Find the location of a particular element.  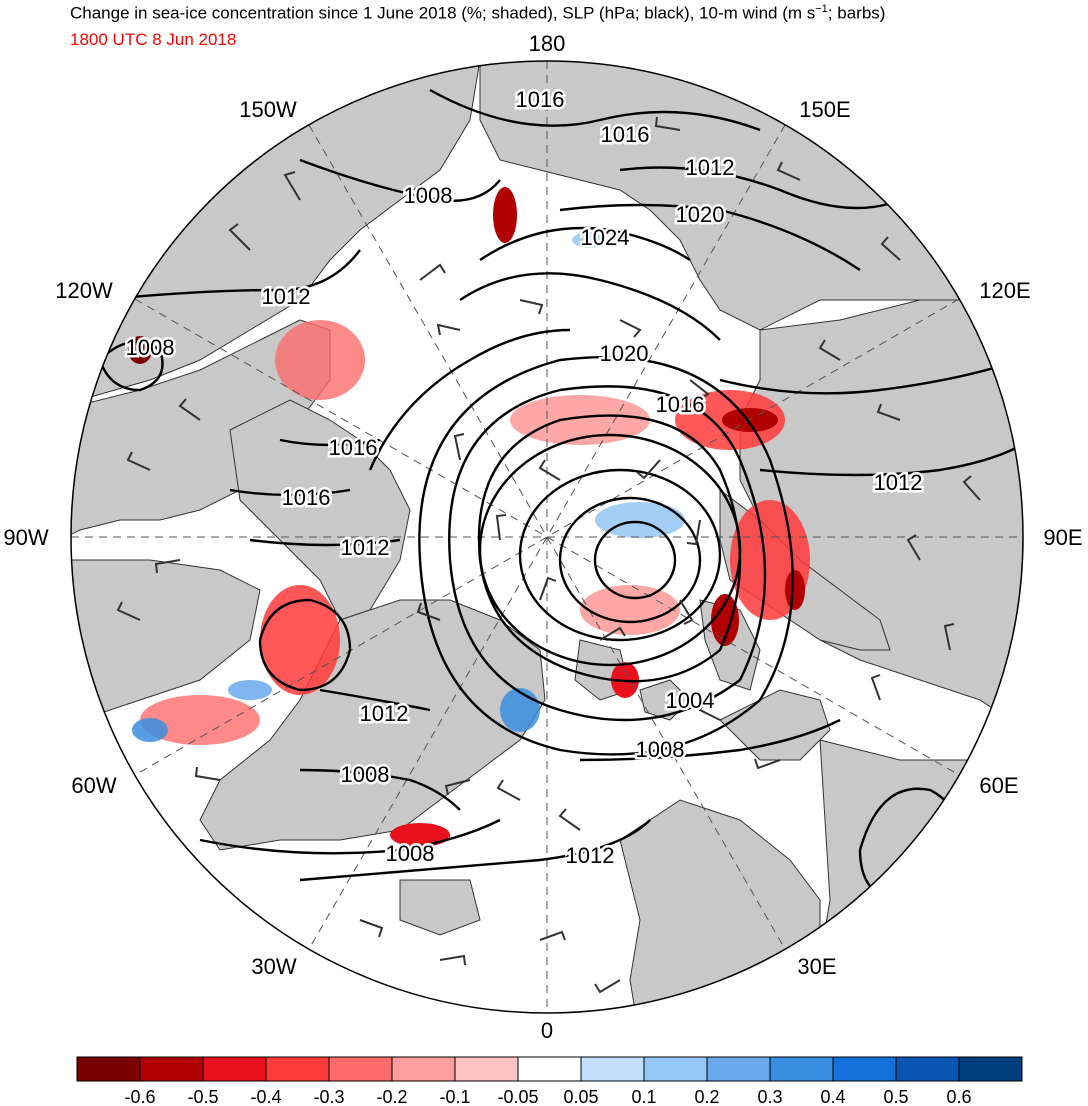

valid-time-label: 1800 UTC 8 Jun 2018 is located at coordinates (153, 39).